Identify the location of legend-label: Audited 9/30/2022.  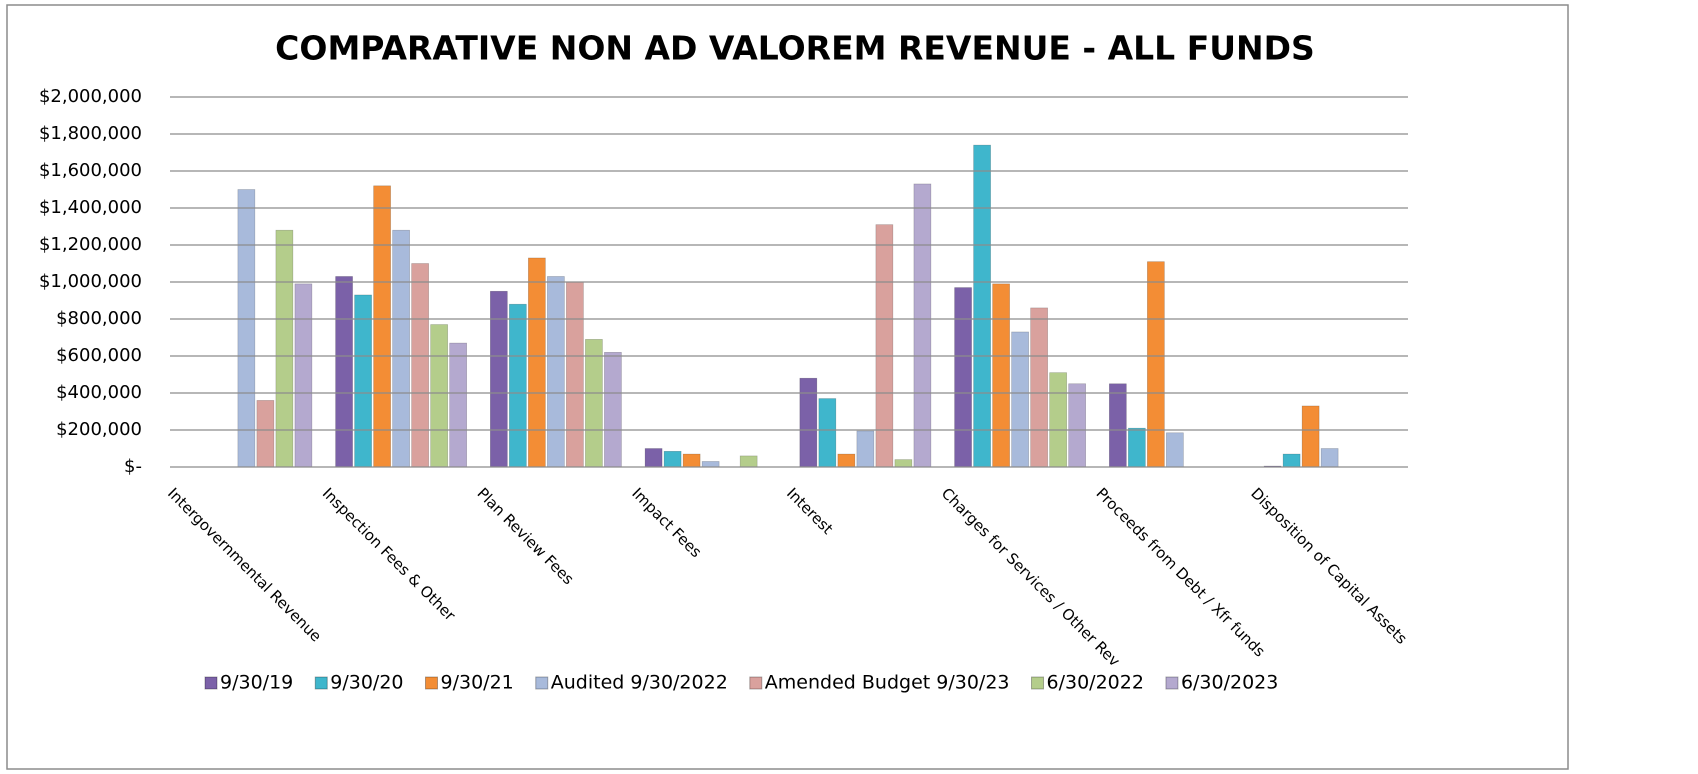
(639, 683).